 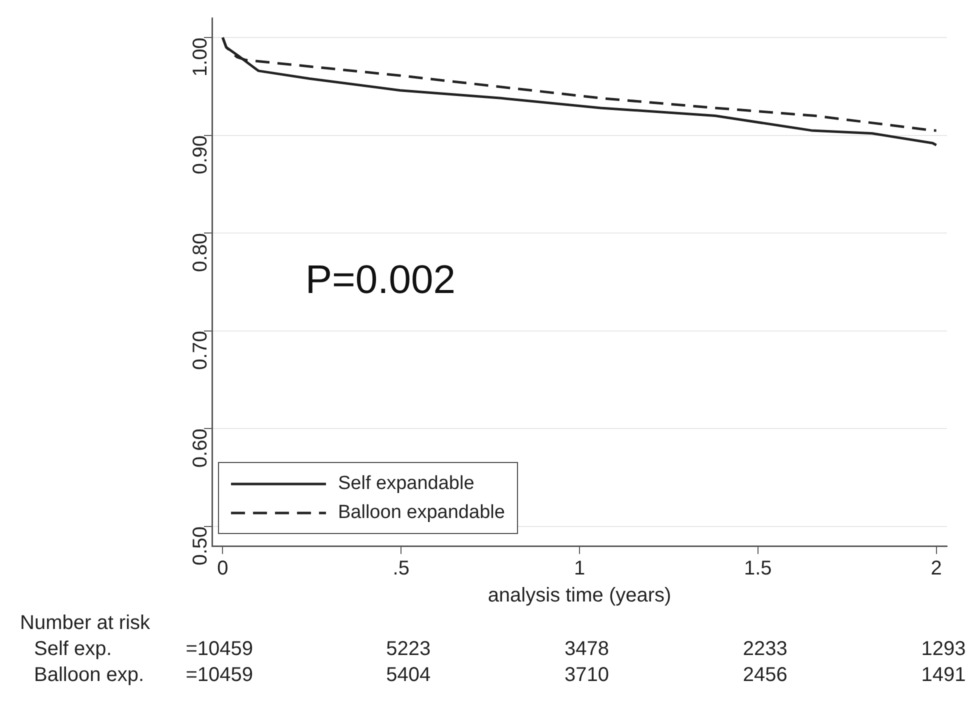 What do you see at coordinates (580, 569) in the screenshot?
I see `x-tick-label: 1` at bounding box center [580, 569].